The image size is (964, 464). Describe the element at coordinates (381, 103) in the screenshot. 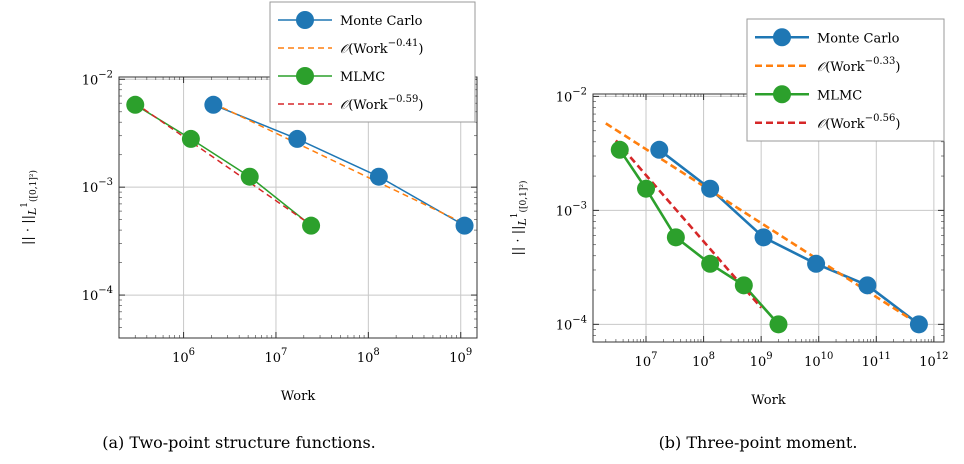

I see `legend-entry-label: 𝒪(Work−0.59)` at that location.